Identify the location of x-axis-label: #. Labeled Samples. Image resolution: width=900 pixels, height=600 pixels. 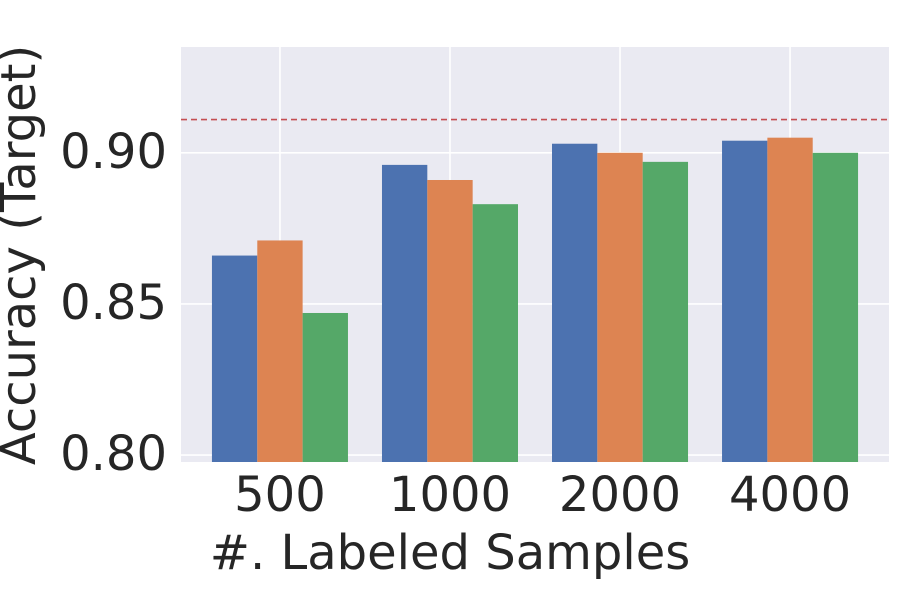
(450, 553).